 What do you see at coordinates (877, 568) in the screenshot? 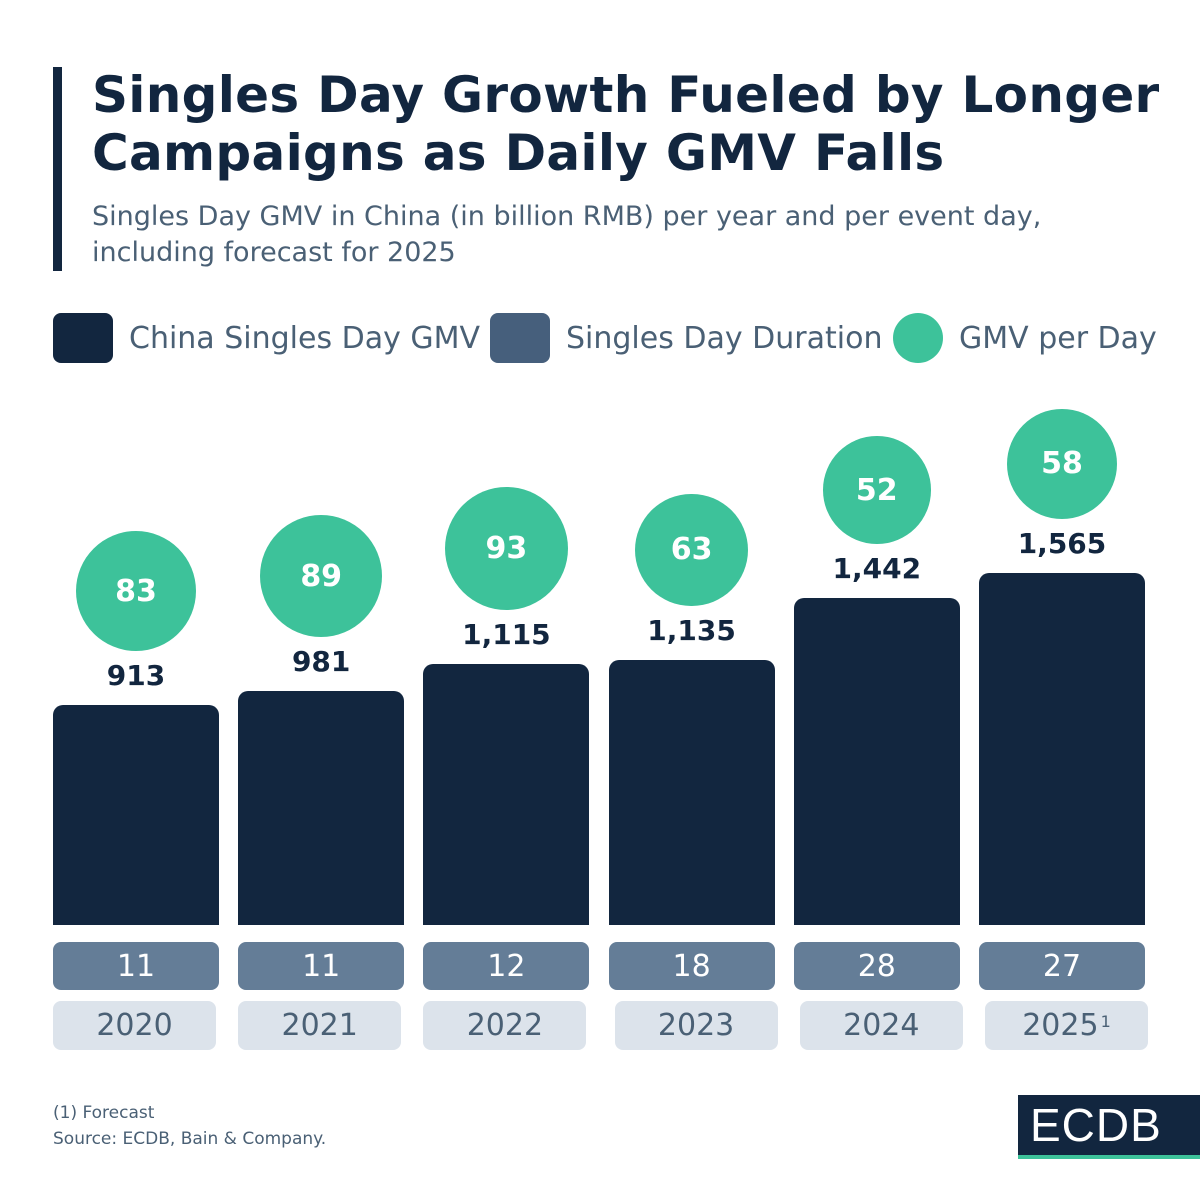
I see `bar-value-label: 1,442` at bounding box center [877, 568].